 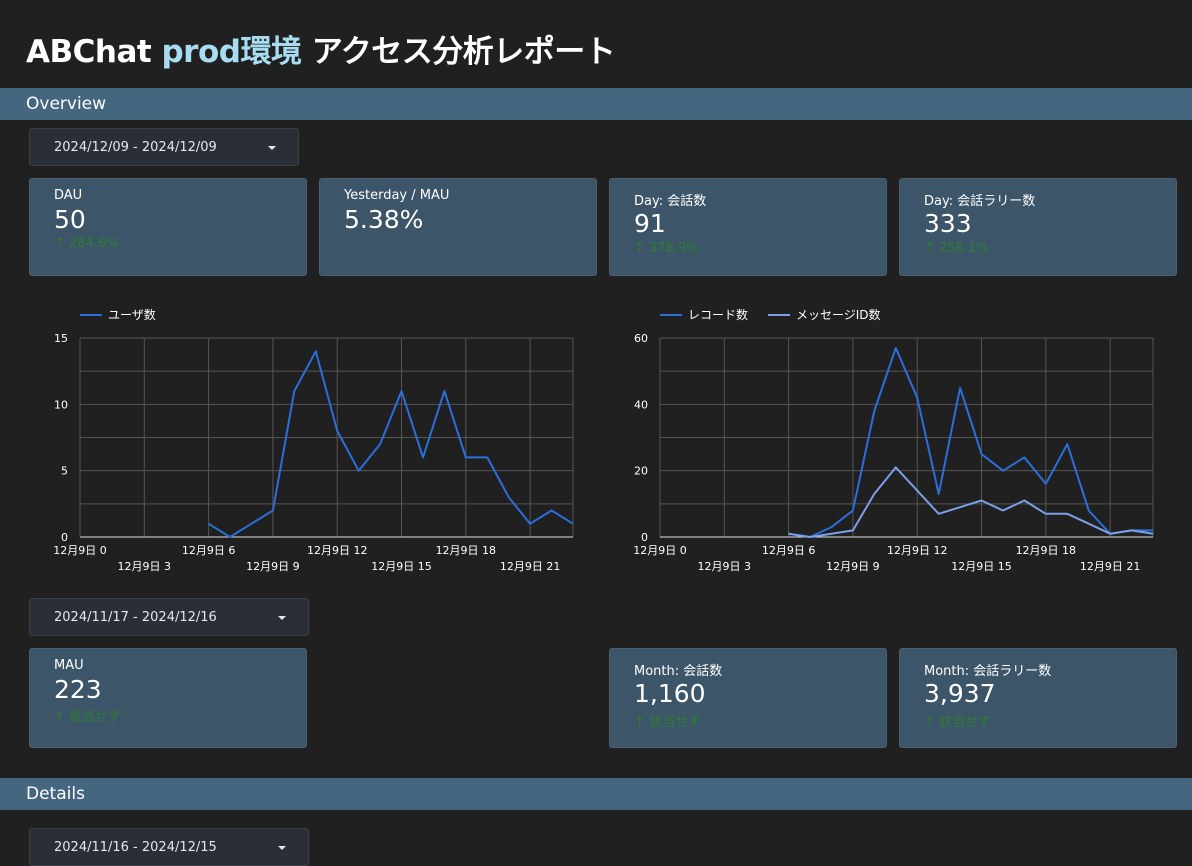 What do you see at coordinates (55, 794) in the screenshot?
I see `details-section-title: Details` at bounding box center [55, 794].